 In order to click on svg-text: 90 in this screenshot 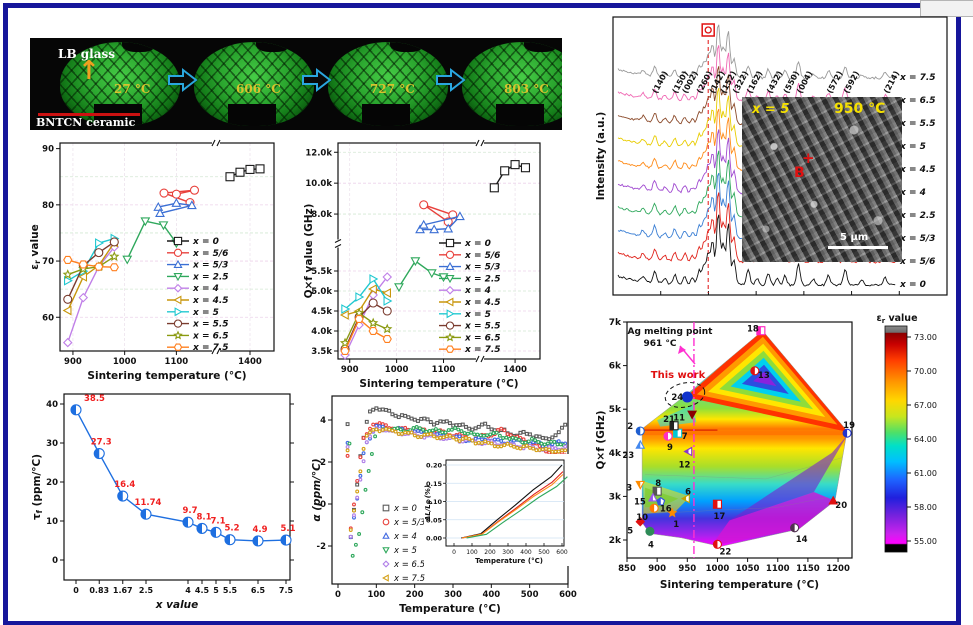, I will do `click(48, 150)`.